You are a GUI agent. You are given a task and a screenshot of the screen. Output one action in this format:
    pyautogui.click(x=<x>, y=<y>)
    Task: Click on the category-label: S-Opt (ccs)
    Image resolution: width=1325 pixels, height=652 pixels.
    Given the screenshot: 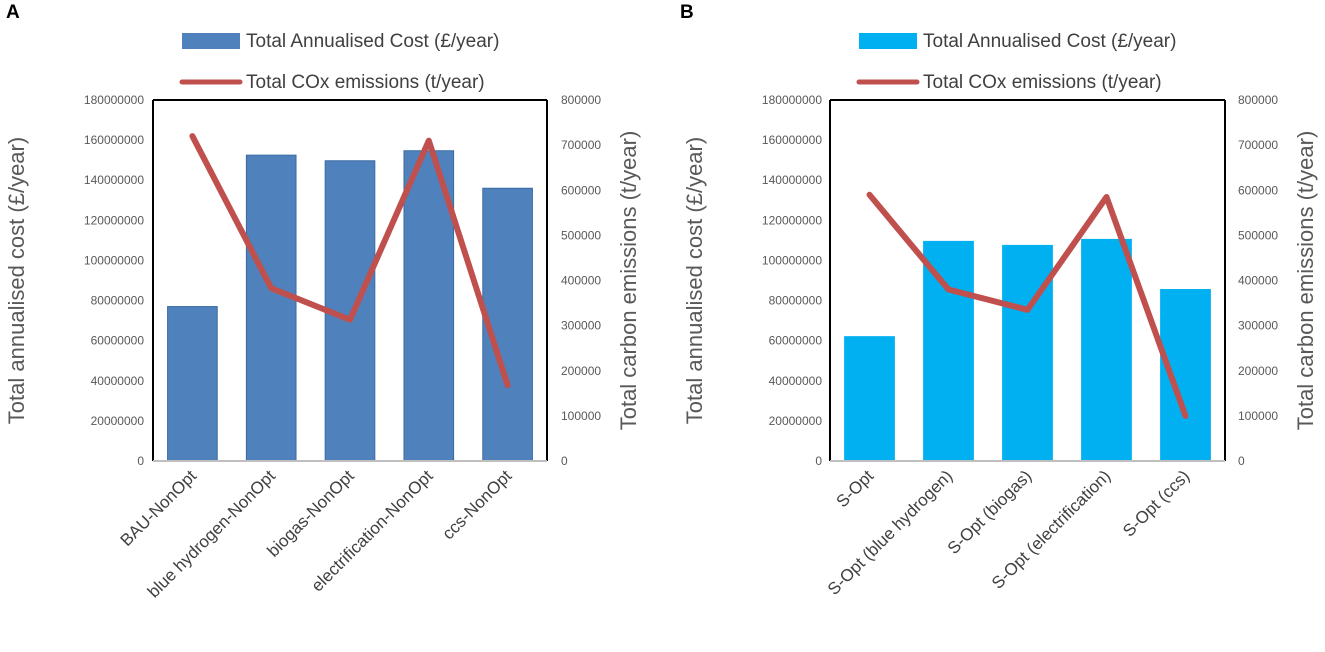 What is the action you would take?
    pyautogui.click(x=1156, y=503)
    